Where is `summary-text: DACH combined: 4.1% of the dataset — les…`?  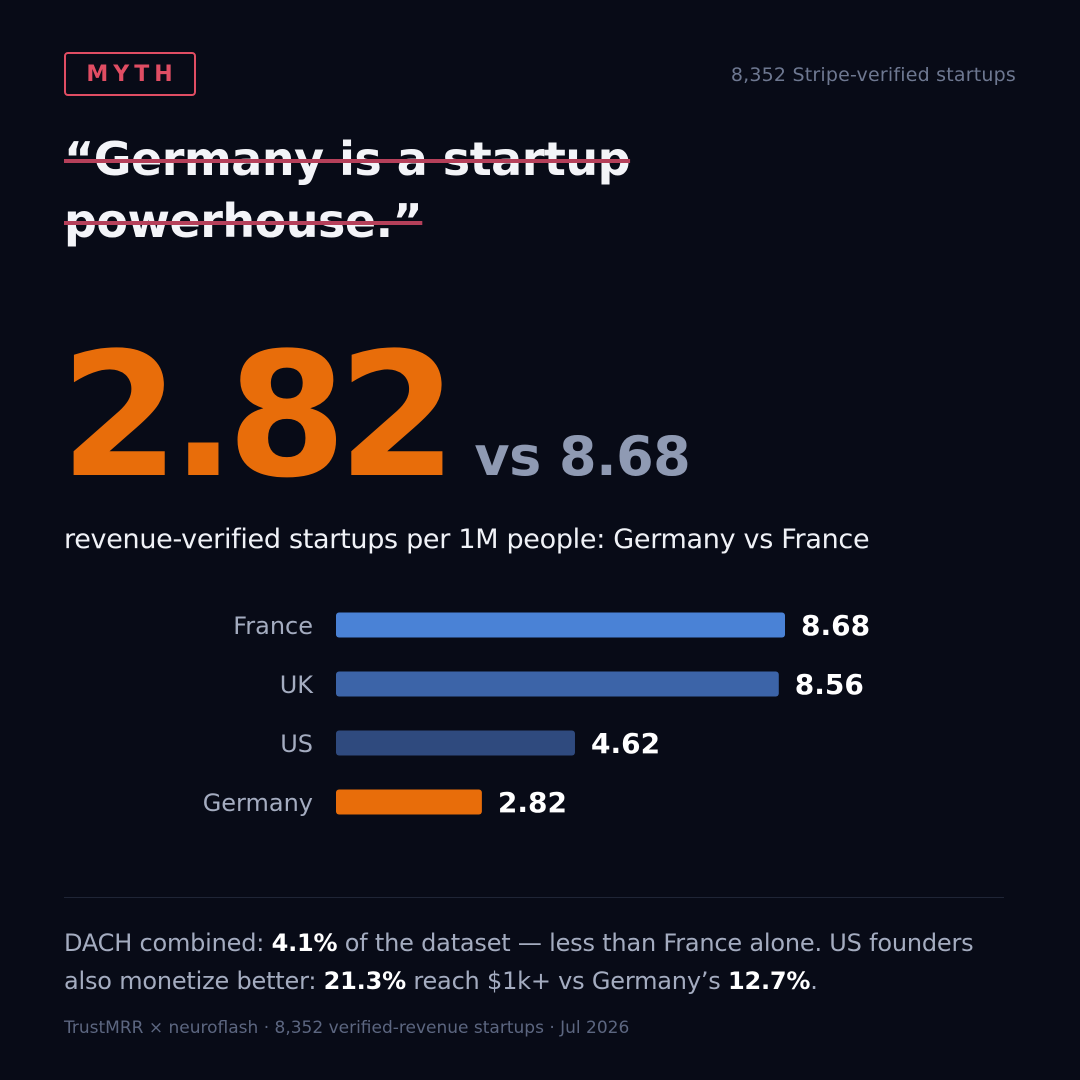 summary-text: DACH combined: 4.1% of the dataset — les… is located at coordinates (544, 962).